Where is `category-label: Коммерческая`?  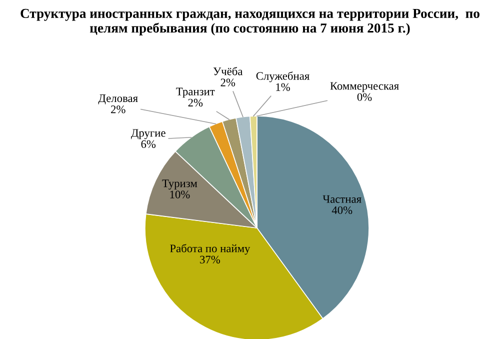 category-label: Коммерческая is located at coordinates (364, 87).